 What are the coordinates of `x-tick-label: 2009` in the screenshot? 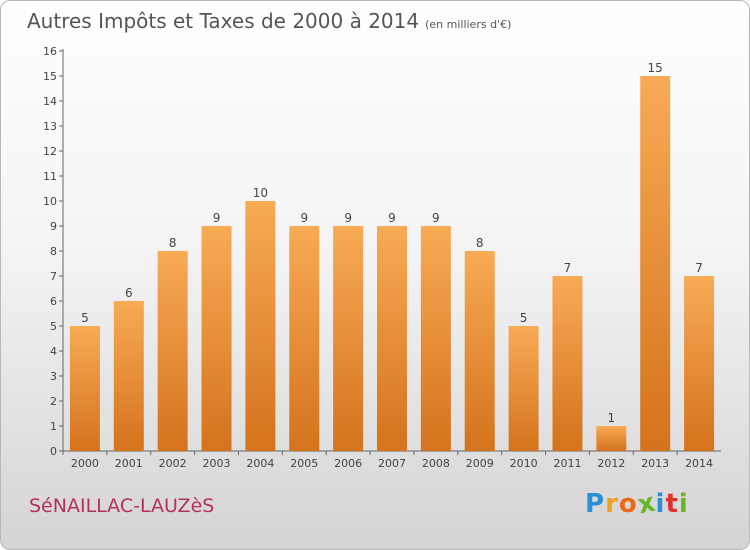 It's located at (480, 463).